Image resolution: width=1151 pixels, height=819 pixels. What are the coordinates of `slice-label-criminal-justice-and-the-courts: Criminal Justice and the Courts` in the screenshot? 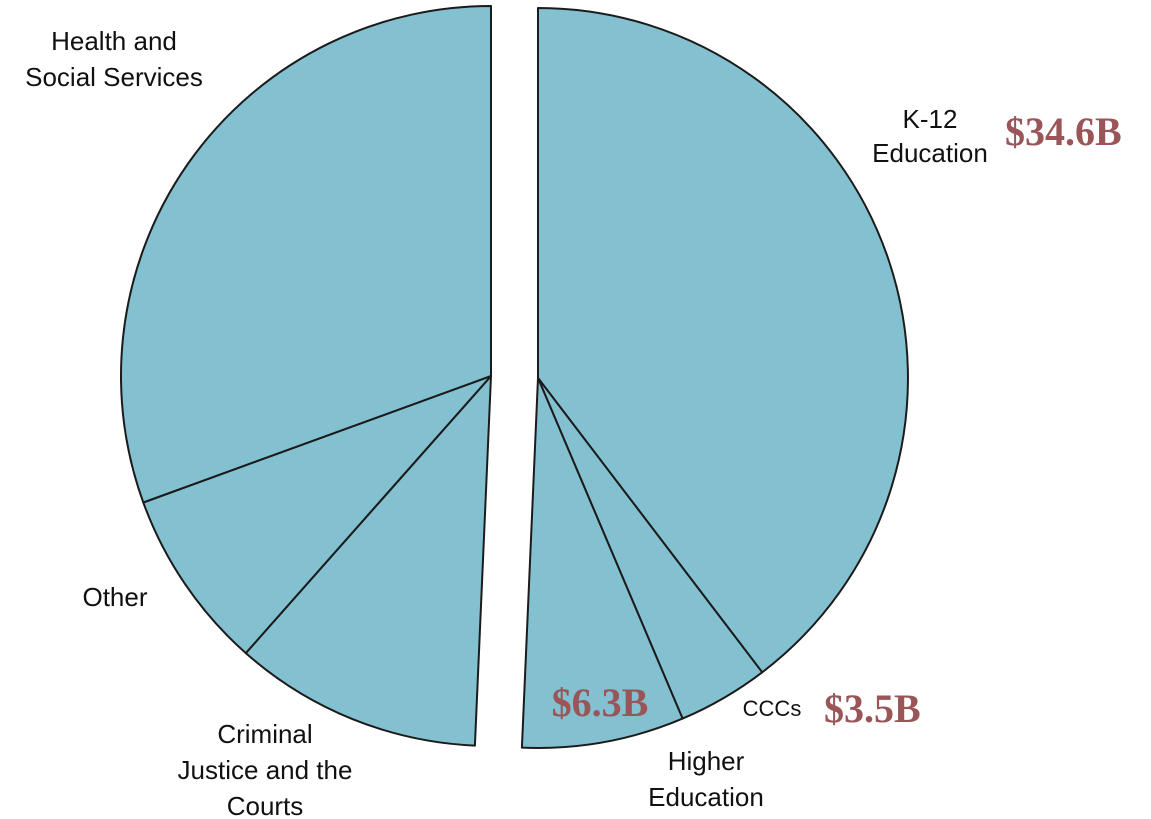 It's located at (265, 769).